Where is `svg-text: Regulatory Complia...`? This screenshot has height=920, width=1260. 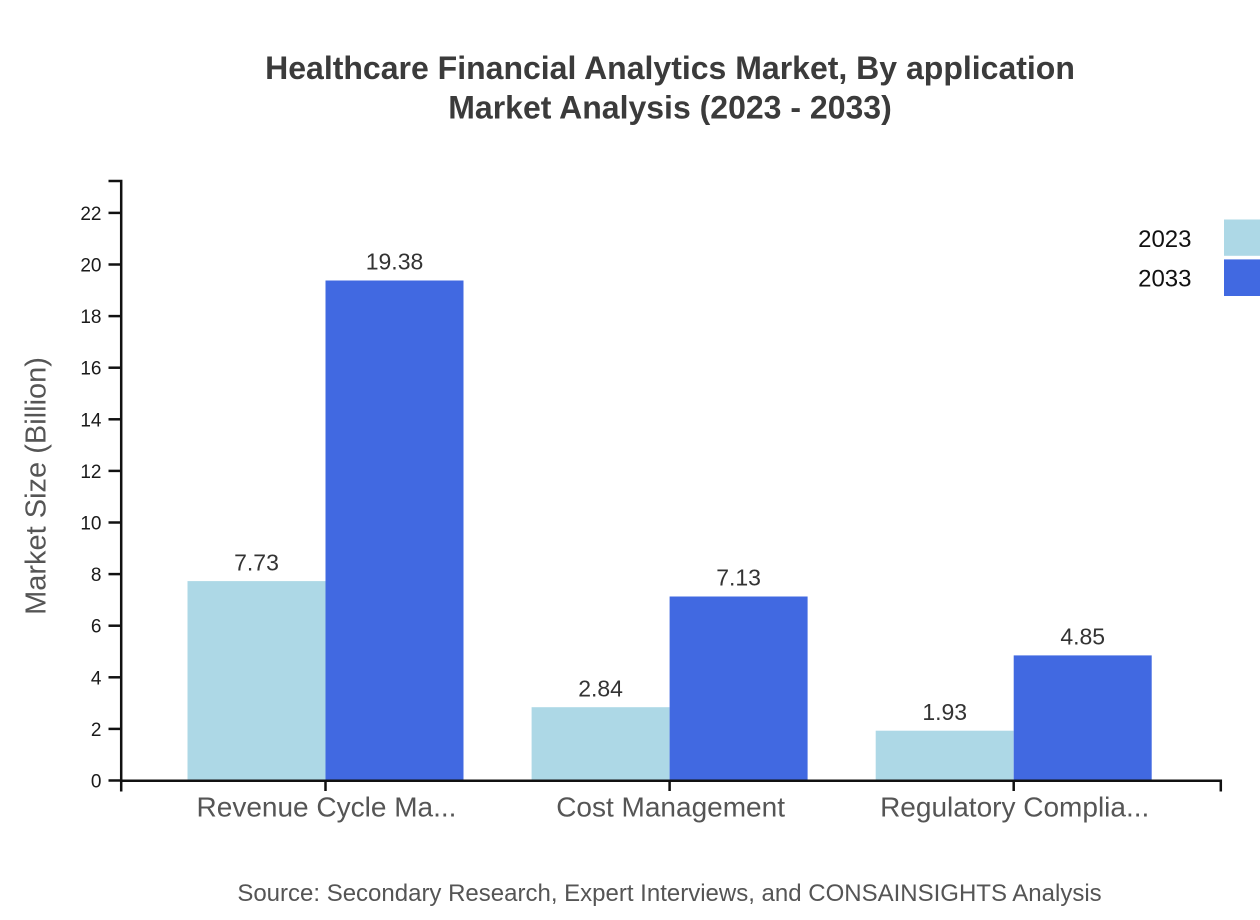
svg-text: Regulatory Complia... is located at coordinates (1014, 807).